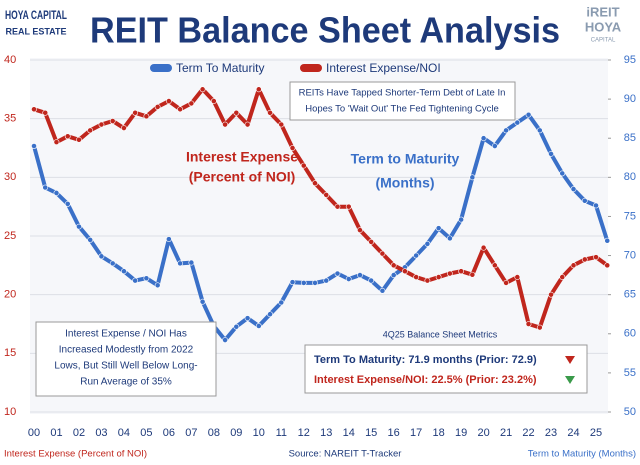 This screenshot has height=465, width=640. I want to click on x-tick-label: 08, so click(214, 433).